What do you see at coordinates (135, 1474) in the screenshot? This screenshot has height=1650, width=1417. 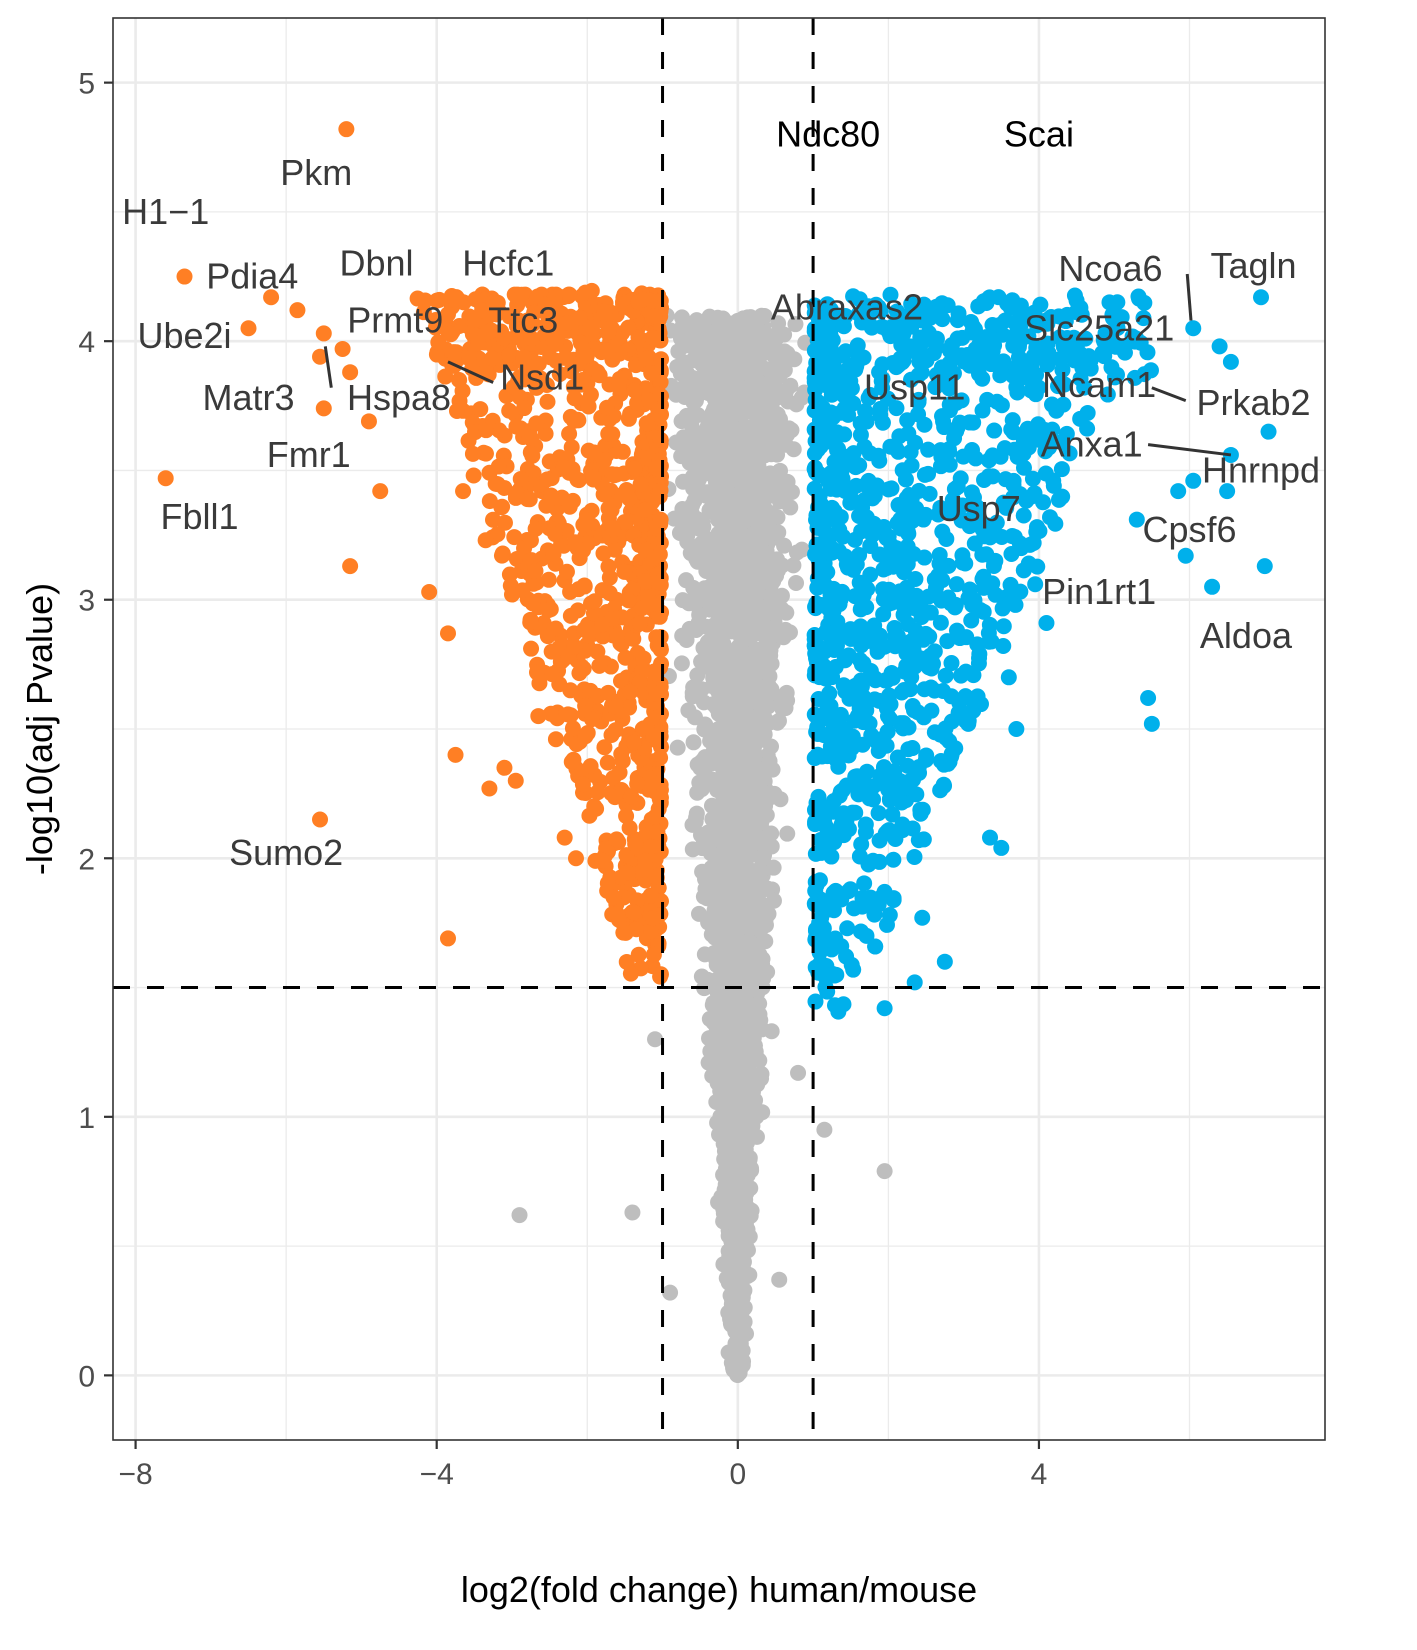 I see `x-tick-label: −8` at bounding box center [135, 1474].